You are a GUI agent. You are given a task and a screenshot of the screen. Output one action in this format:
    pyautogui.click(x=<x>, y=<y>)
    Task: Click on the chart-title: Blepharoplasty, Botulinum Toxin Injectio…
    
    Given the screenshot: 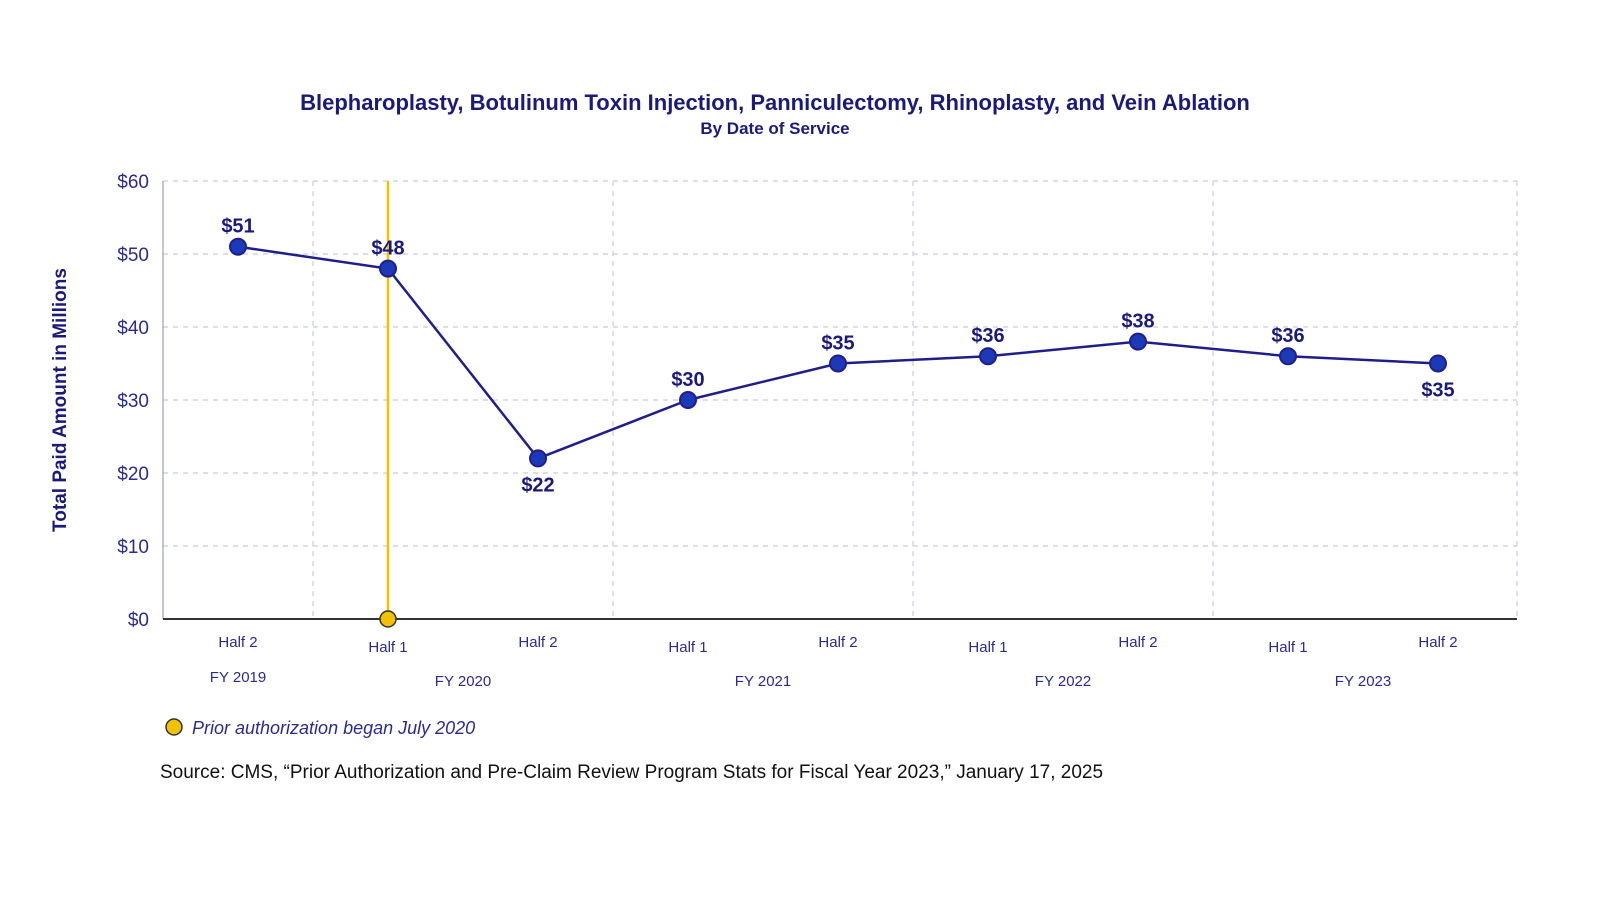 What is the action you would take?
    pyautogui.click(x=775, y=102)
    